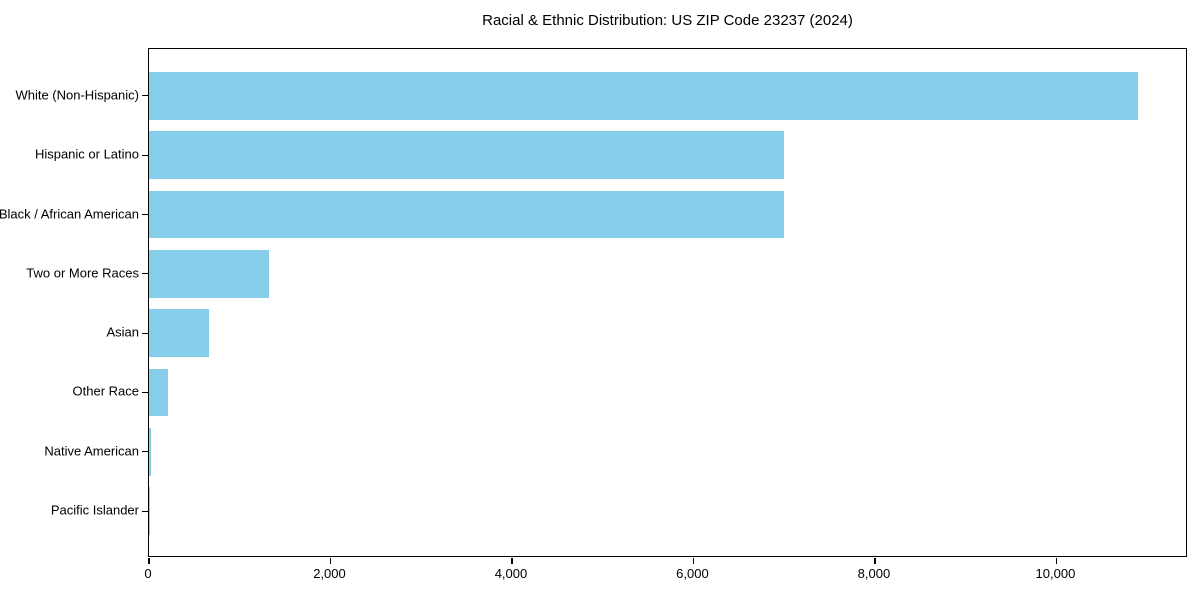 The height and width of the screenshot is (600, 1200). Describe the element at coordinates (692, 573) in the screenshot. I see `x-tick-label: 6,000` at that location.